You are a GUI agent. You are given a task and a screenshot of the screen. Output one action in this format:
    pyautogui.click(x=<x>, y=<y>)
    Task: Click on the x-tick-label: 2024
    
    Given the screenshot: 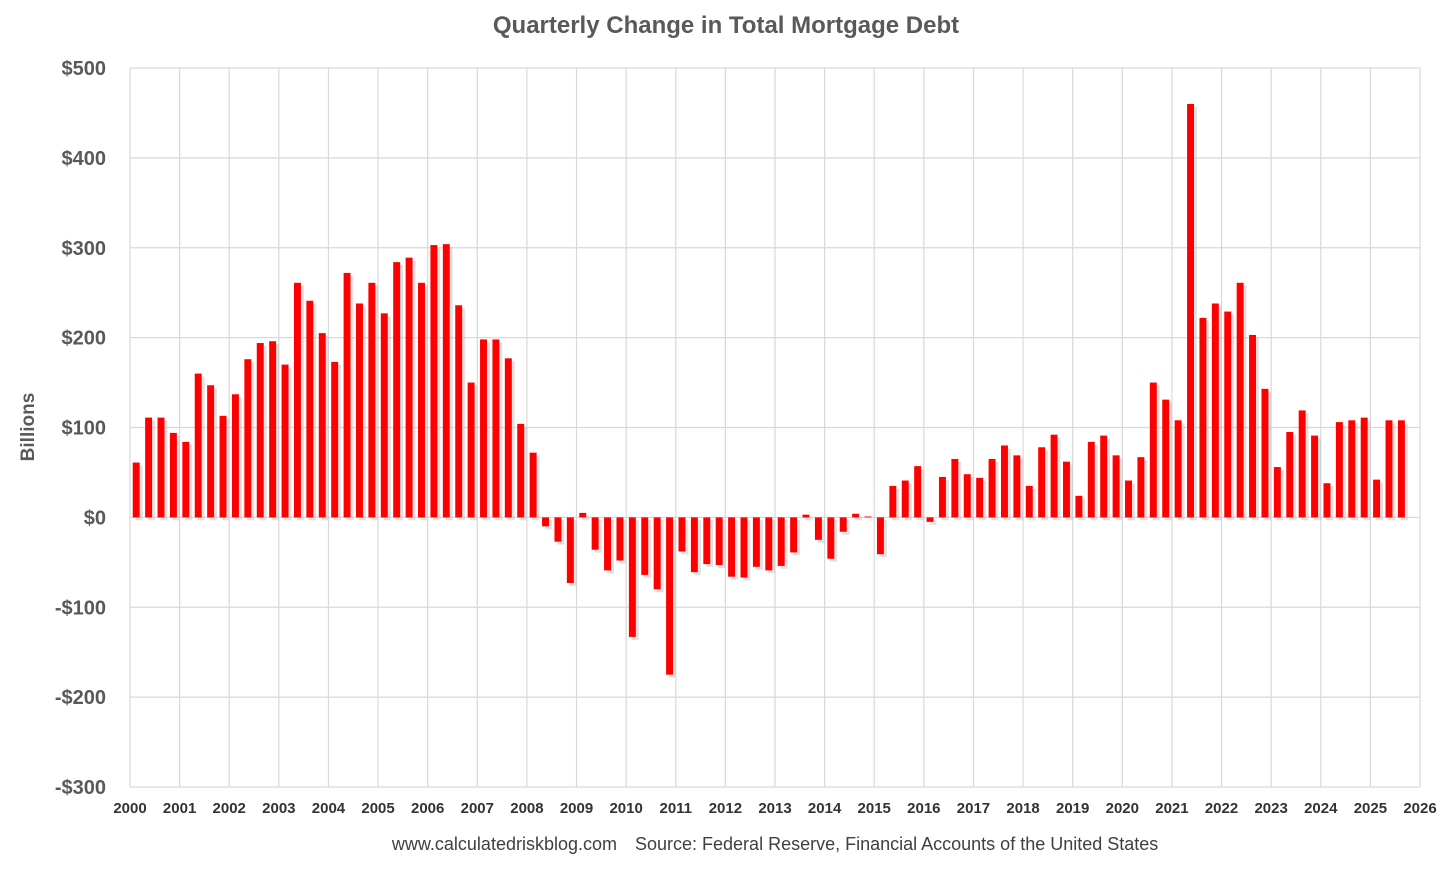 What is the action you would take?
    pyautogui.click(x=1321, y=808)
    